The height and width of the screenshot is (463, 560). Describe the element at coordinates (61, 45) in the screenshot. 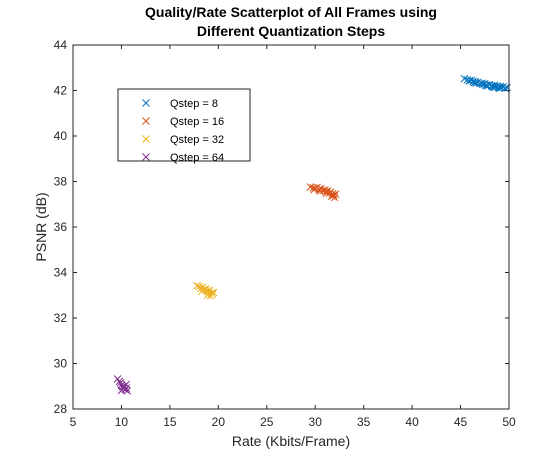

I see `y-tick-label: 44` at that location.